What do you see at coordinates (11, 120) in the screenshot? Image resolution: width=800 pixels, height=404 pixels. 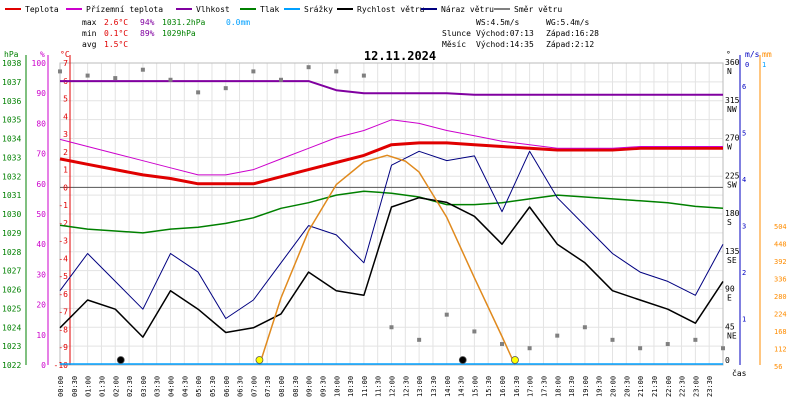 I see `pressure-tick: 1035` at bounding box center [11, 120].